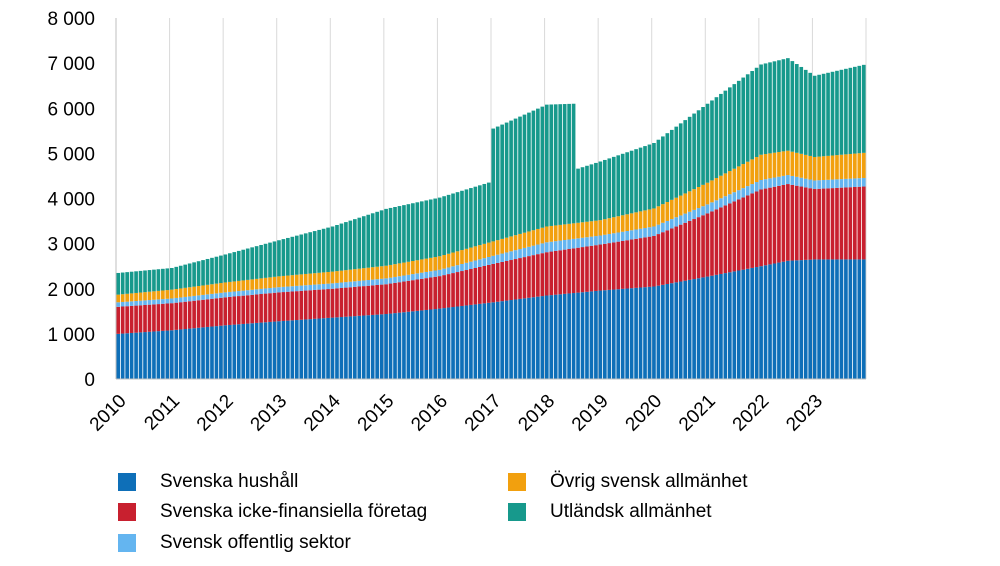 This screenshot has height=566, width=1000. What do you see at coordinates (71, 19) in the screenshot?
I see `y-tick-label: 8 000` at bounding box center [71, 19].